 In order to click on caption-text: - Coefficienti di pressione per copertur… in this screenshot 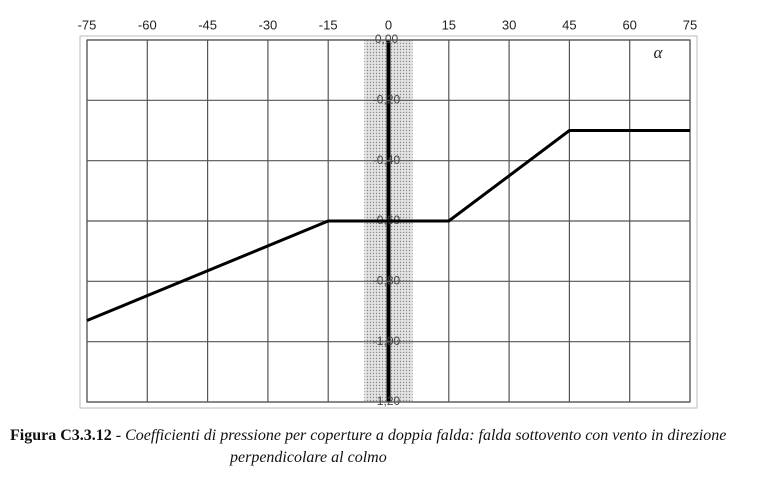, I will do `click(421, 446)`.